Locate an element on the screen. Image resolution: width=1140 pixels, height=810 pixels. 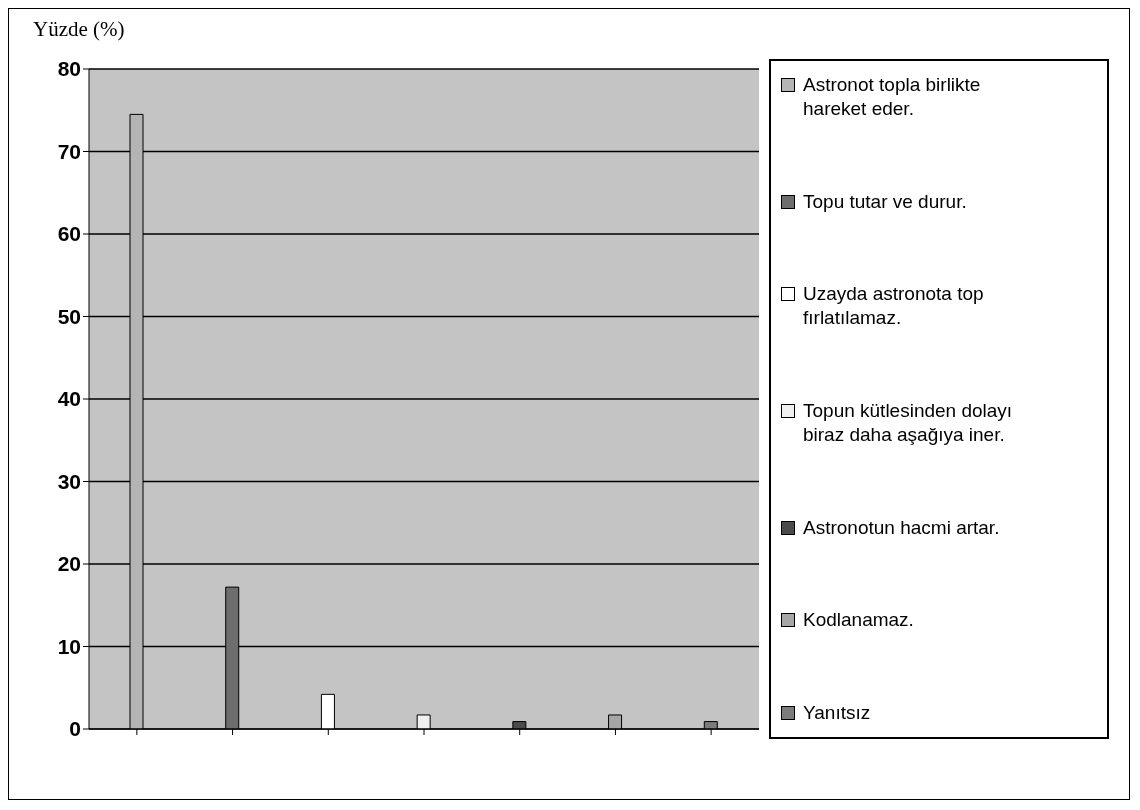
y-tick-label: 50 is located at coordinates (69, 316).